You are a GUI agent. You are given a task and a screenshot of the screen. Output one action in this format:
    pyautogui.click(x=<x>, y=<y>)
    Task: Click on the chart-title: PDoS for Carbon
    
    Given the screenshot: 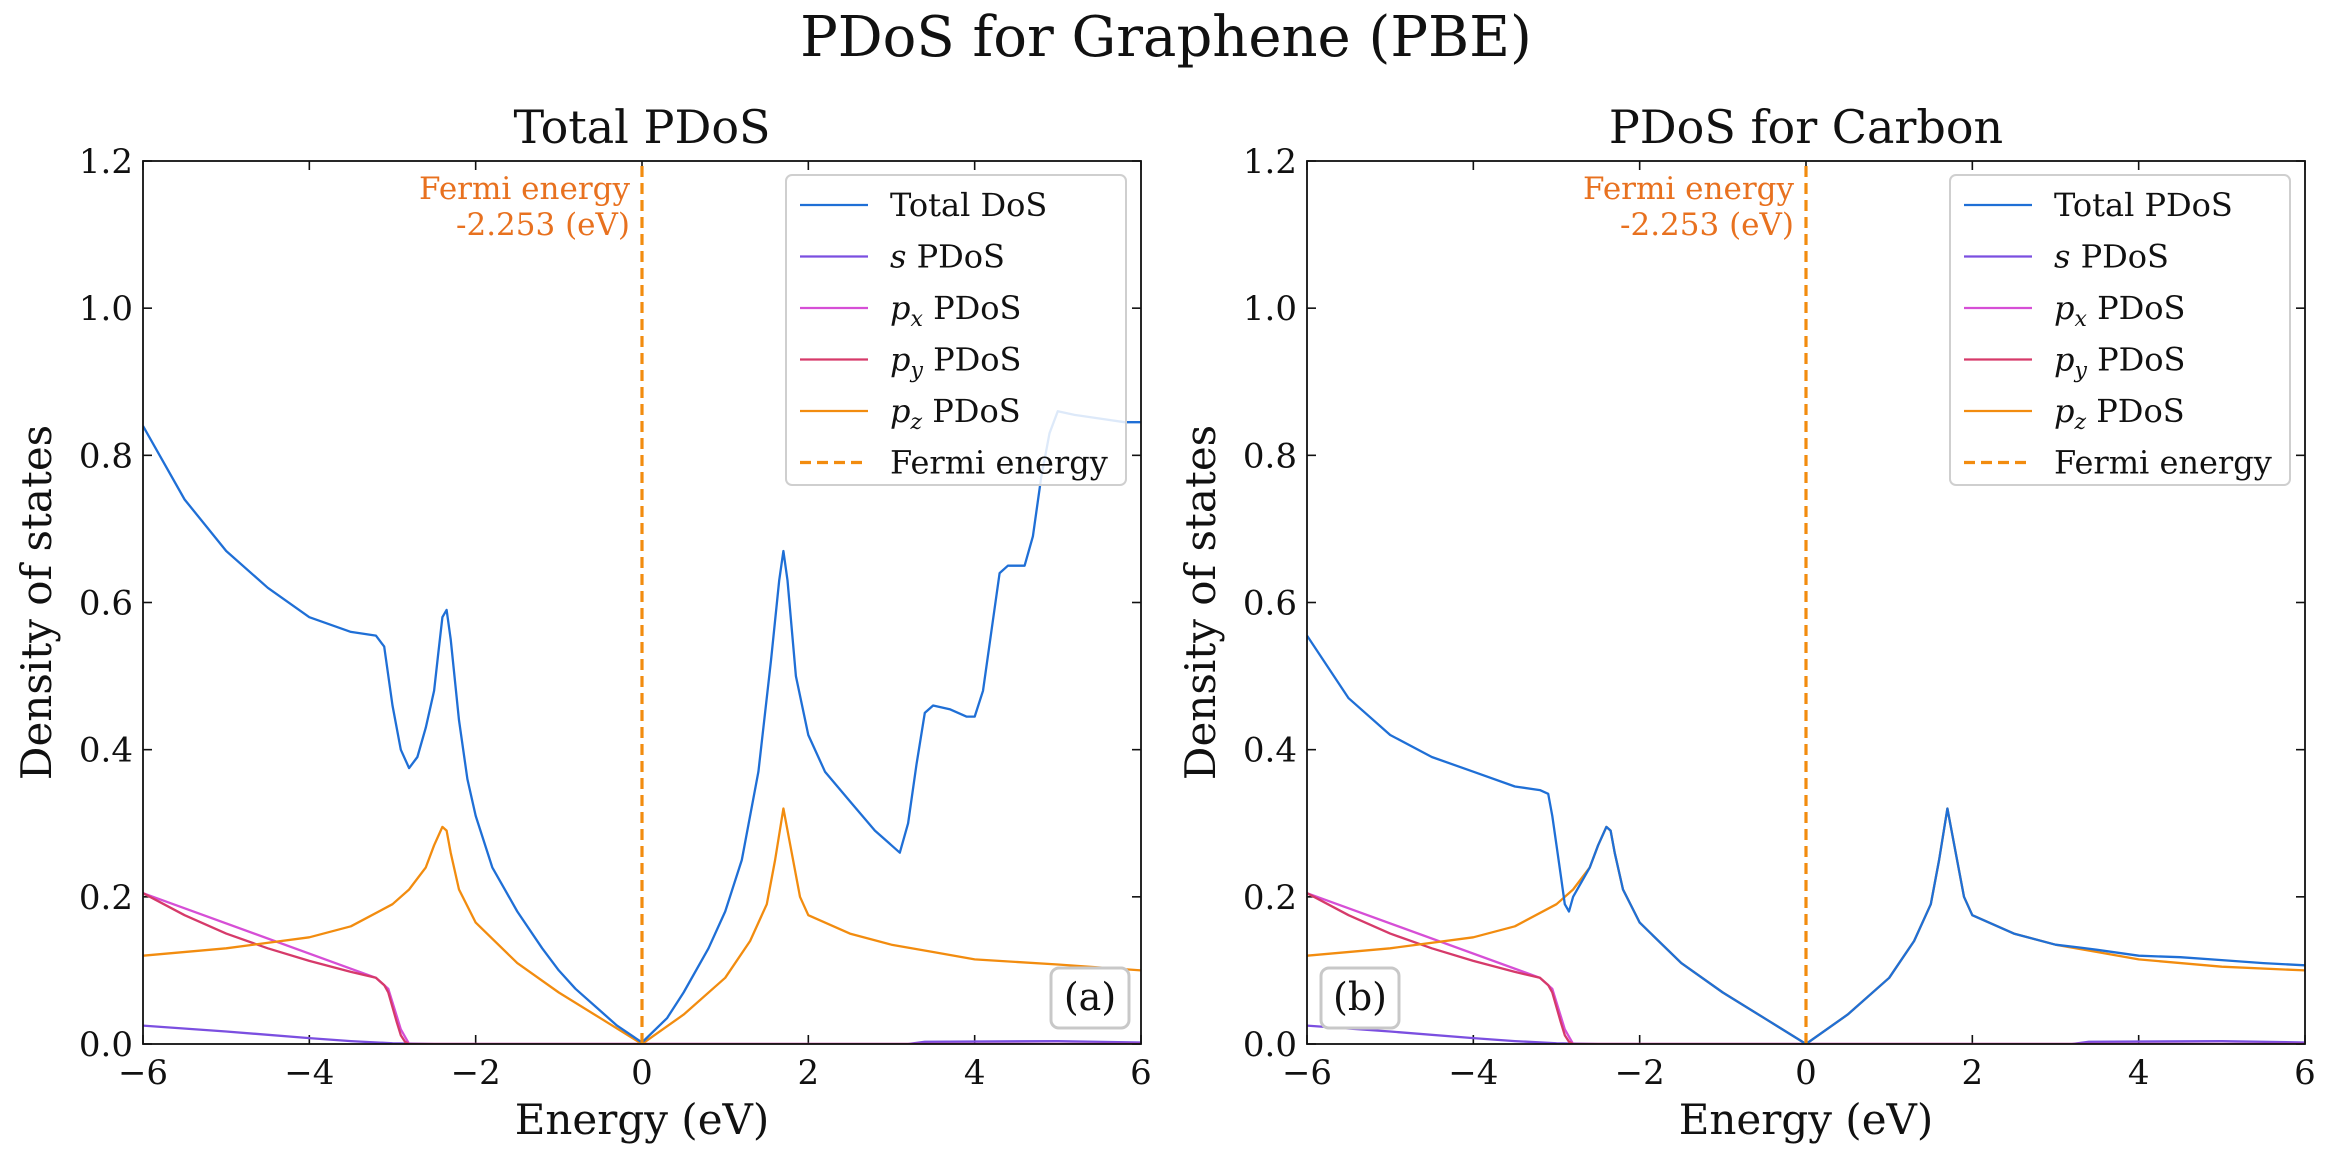 What is the action you would take?
    pyautogui.click(x=1806, y=127)
    